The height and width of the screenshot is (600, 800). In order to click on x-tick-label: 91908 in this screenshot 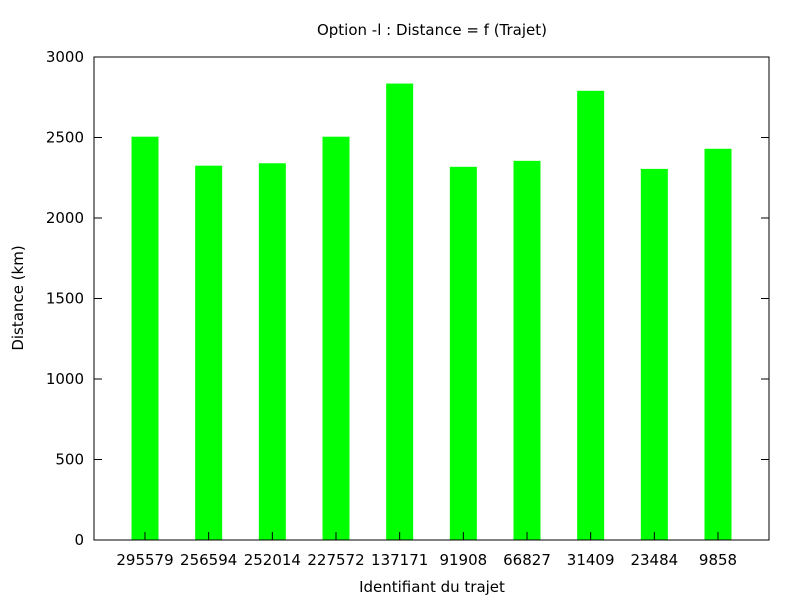, I will do `click(463, 560)`.